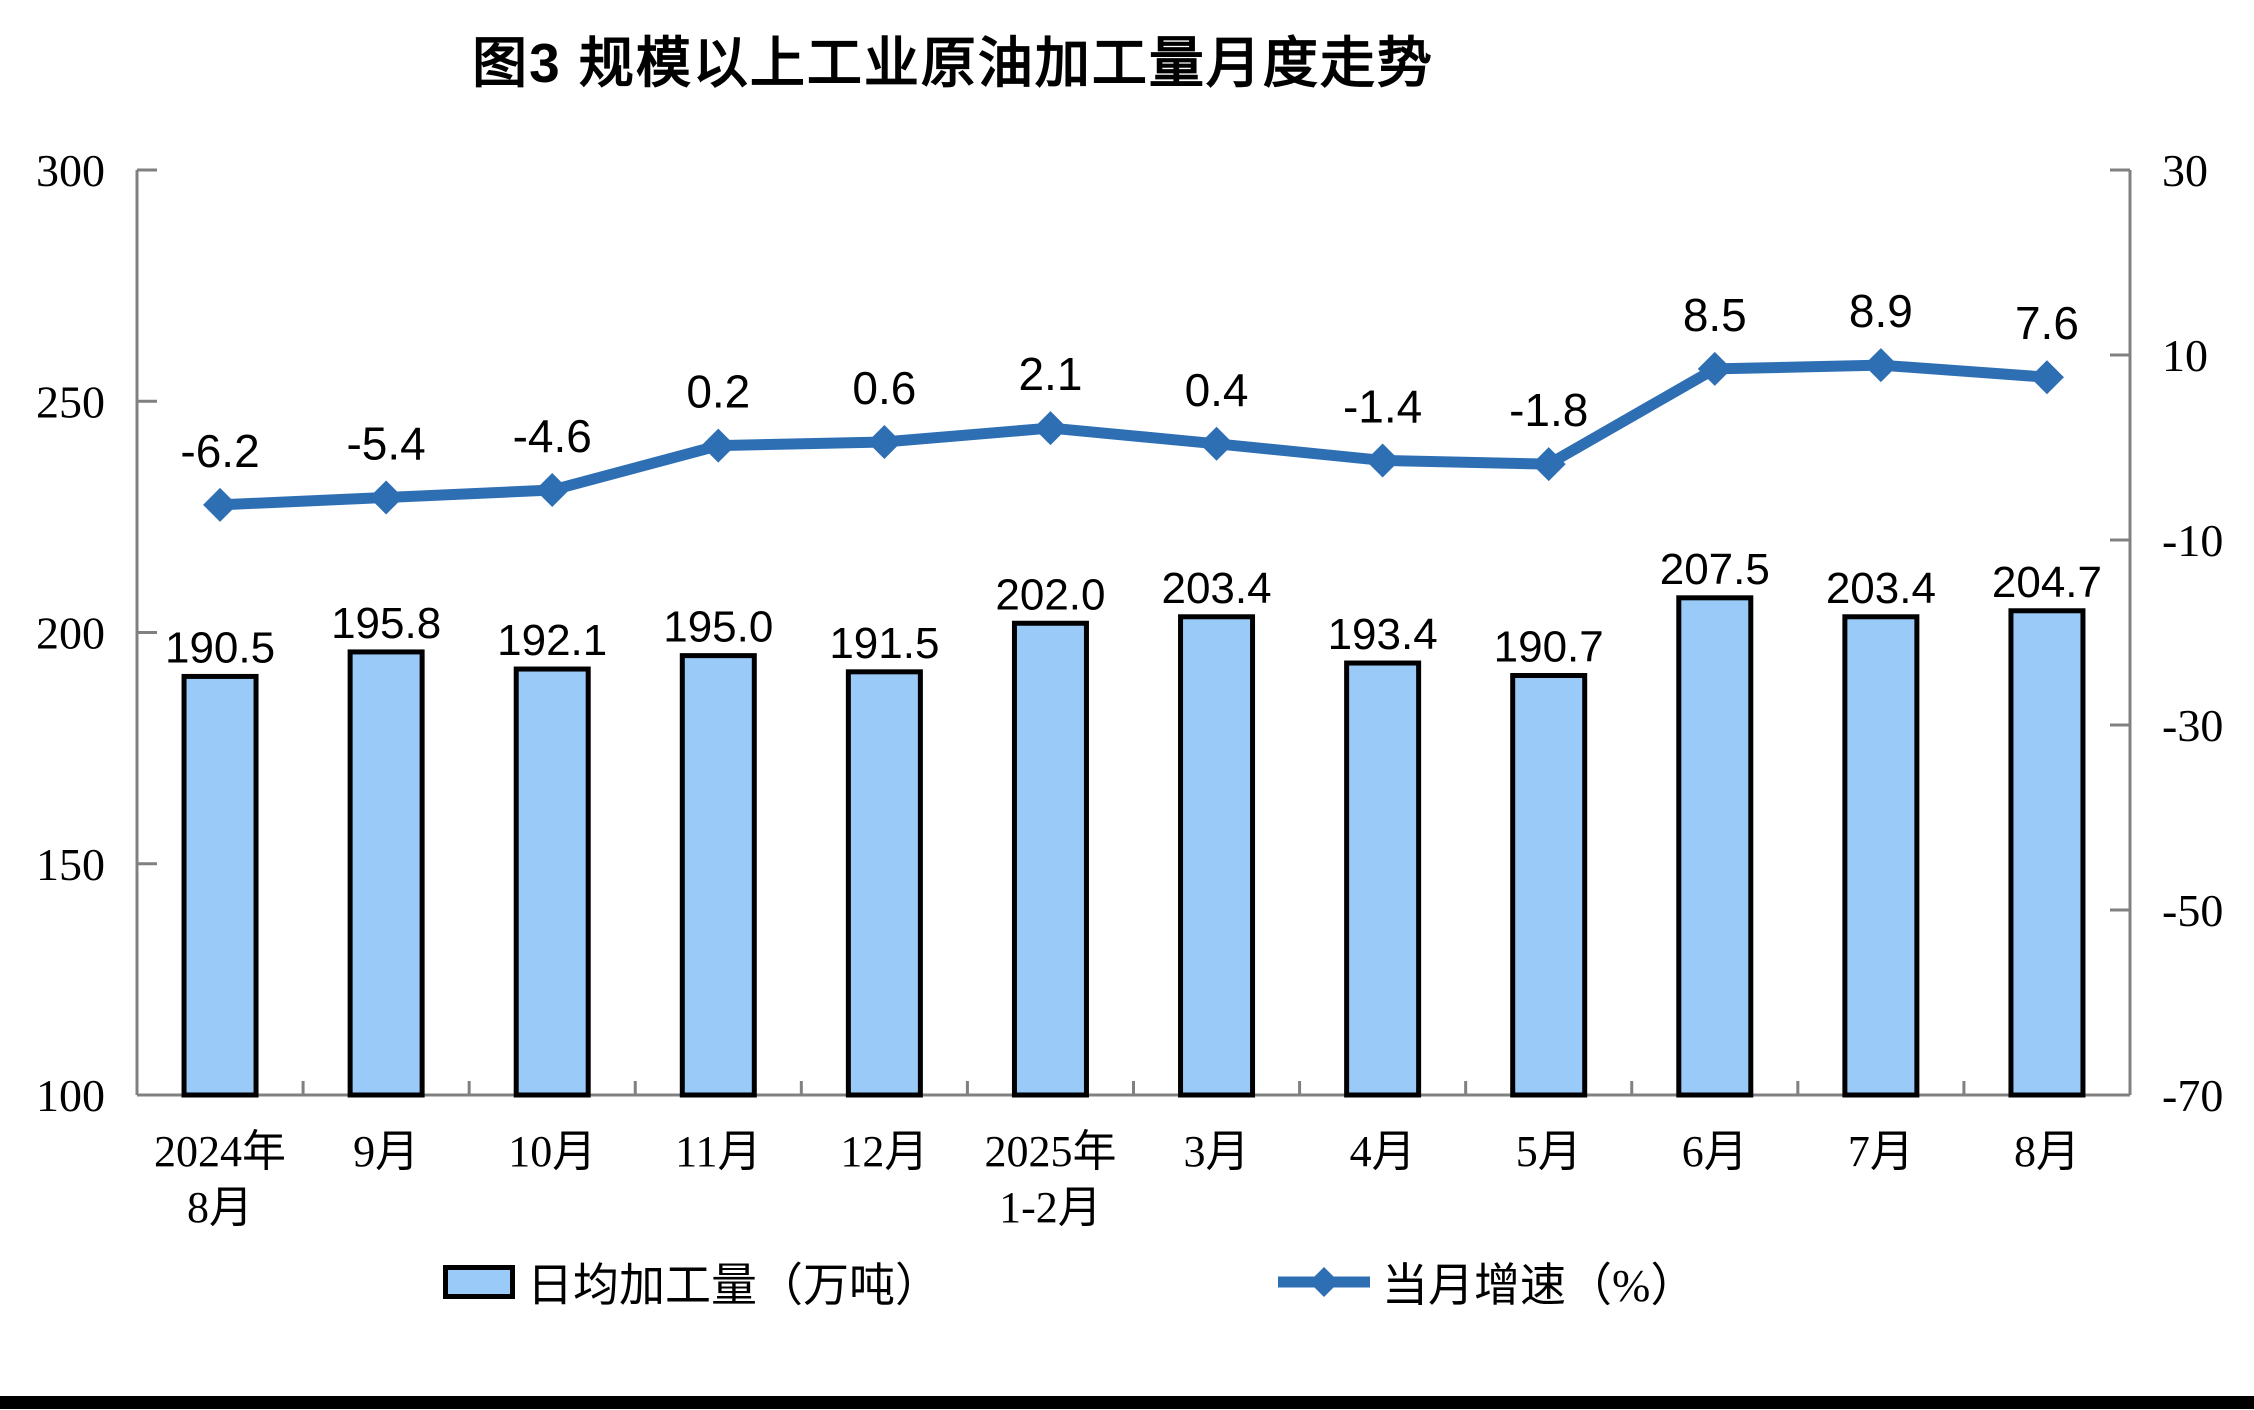  Describe the element at coordinates (219, 451) in the screenshot. I see `line-value-label: -6.2` at that location.